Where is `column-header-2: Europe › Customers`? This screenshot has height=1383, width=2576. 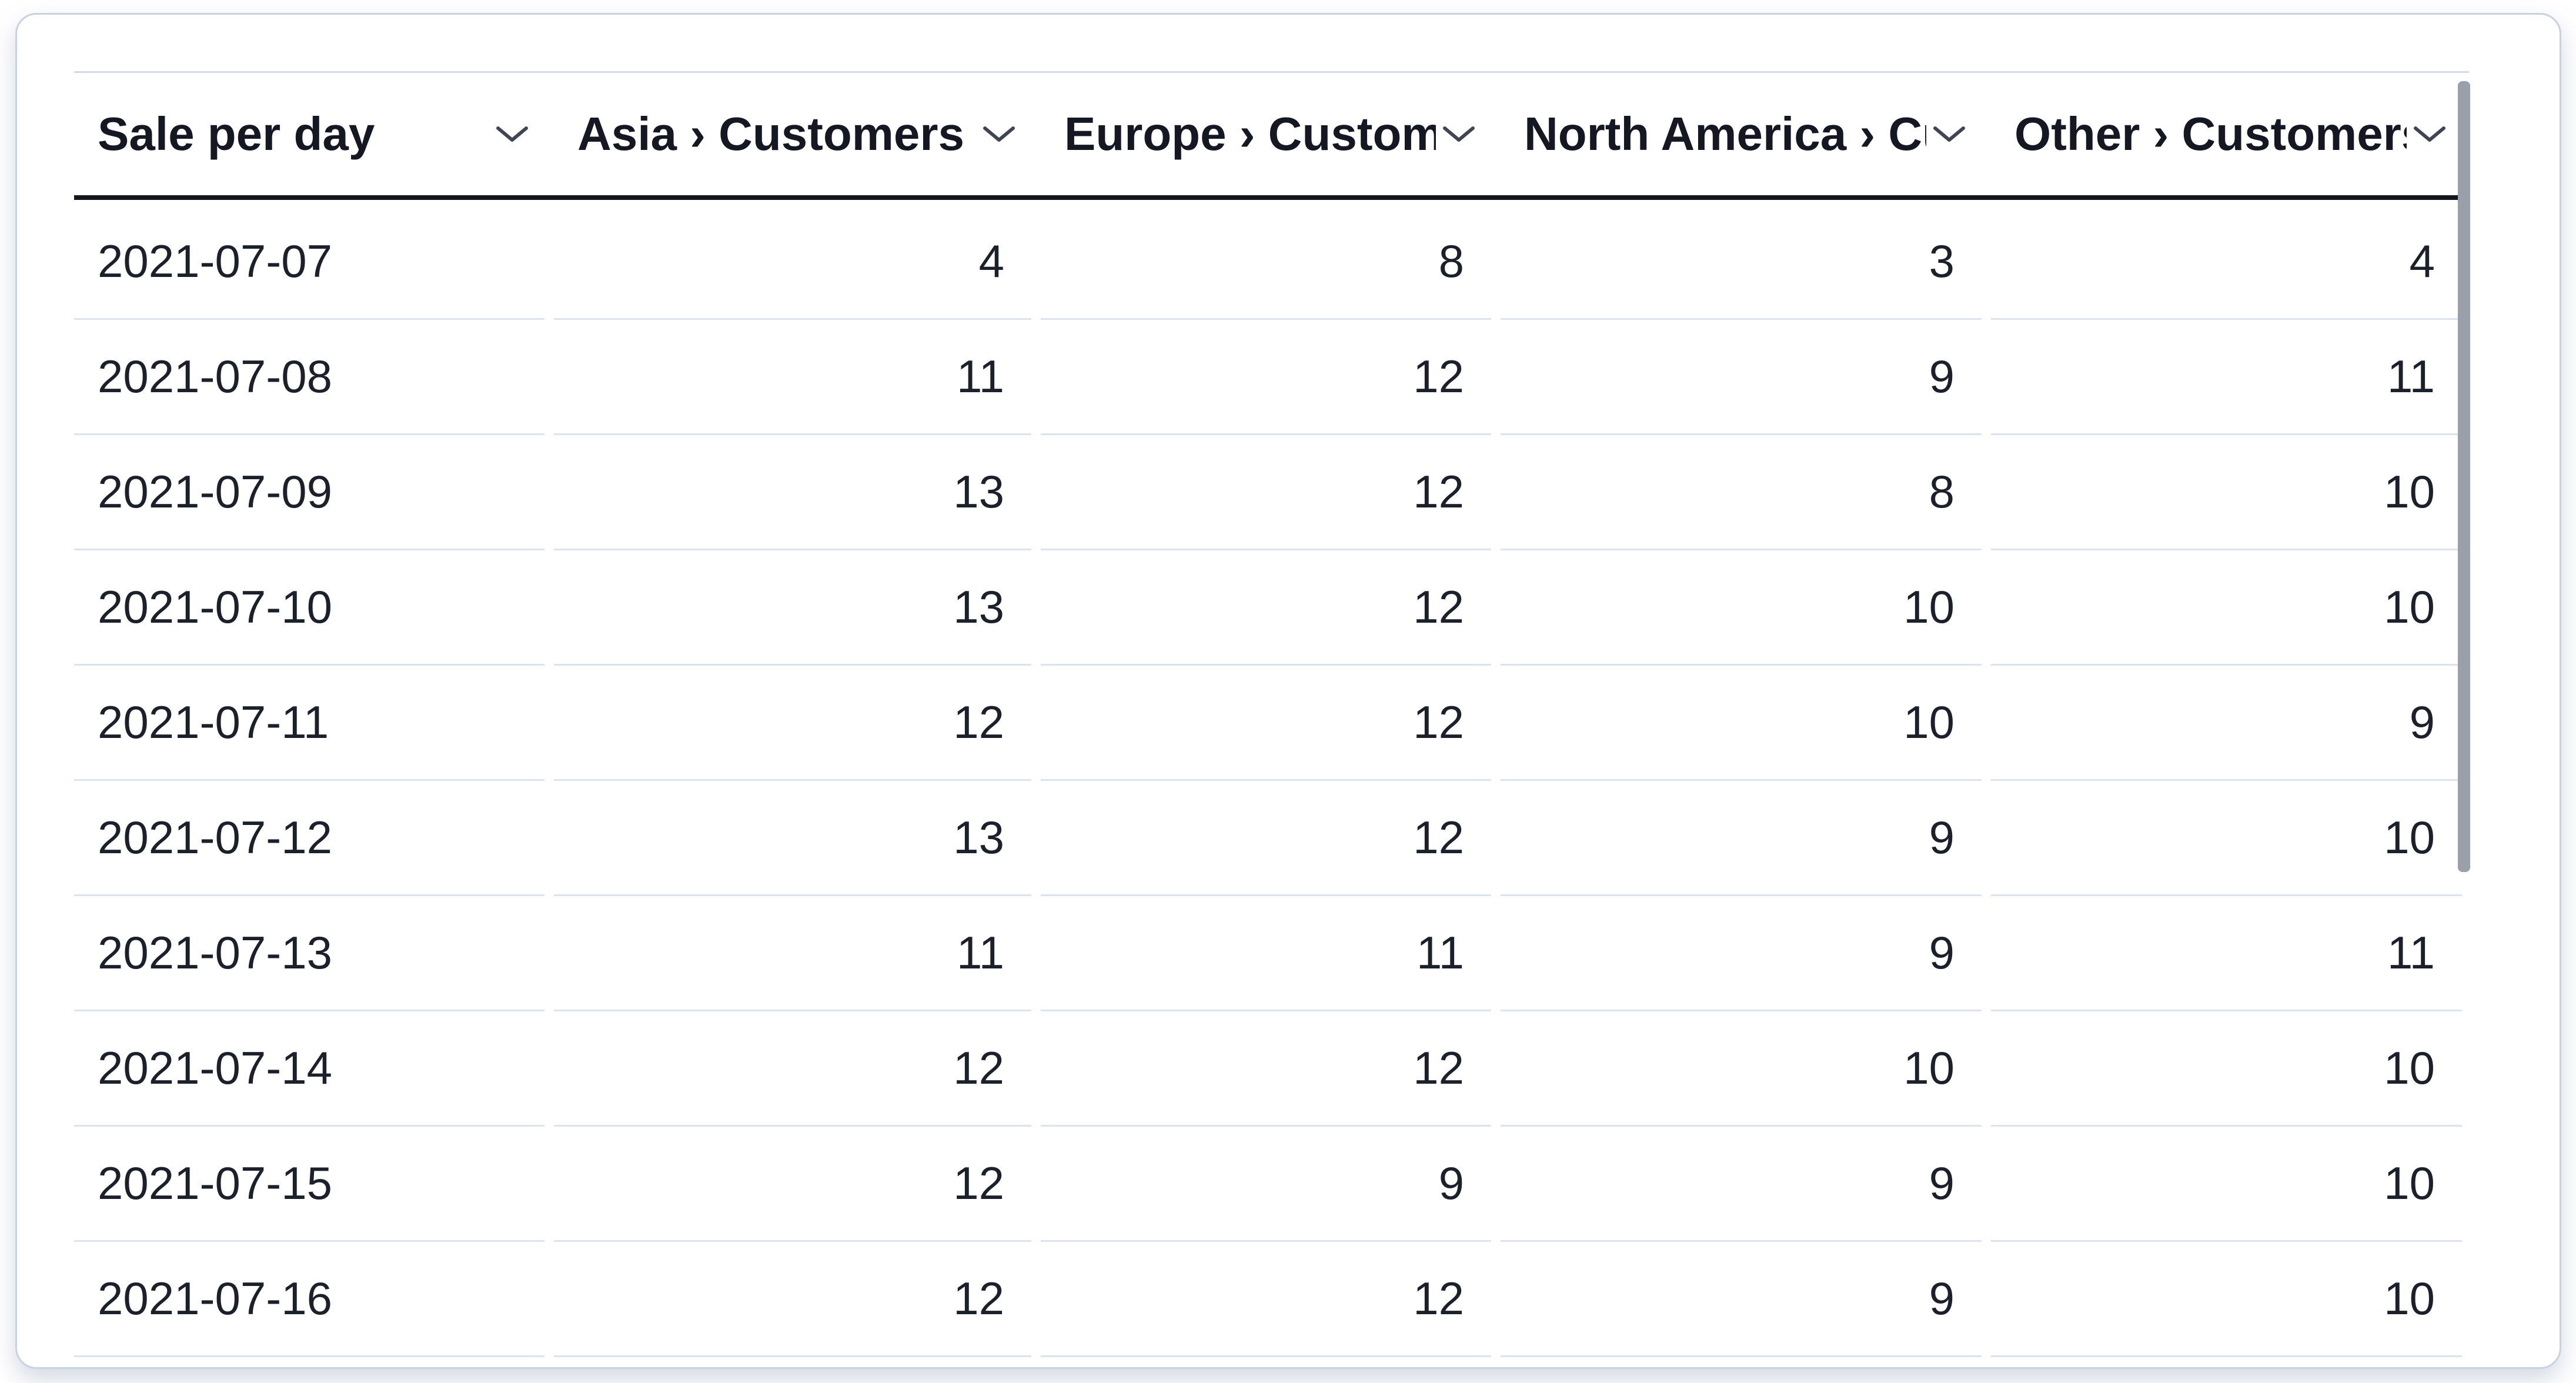
column-header-2: Europe › Customers is located at coordinates (1266, 134).